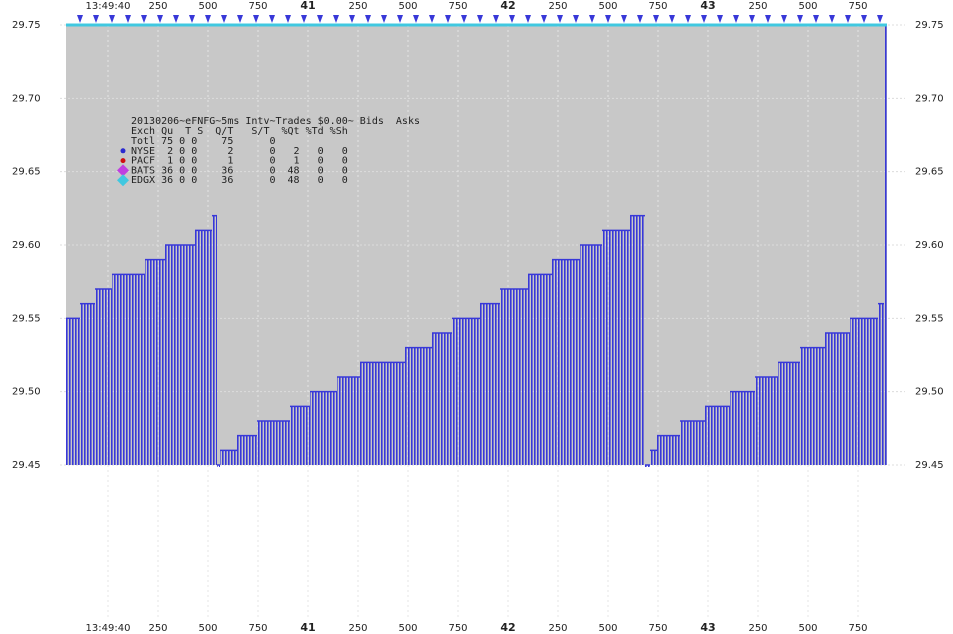 The width and height of the screenshot is (953, 634). I want to click on x-tick-label-bottom: 13:49:40, so click(108, 628).